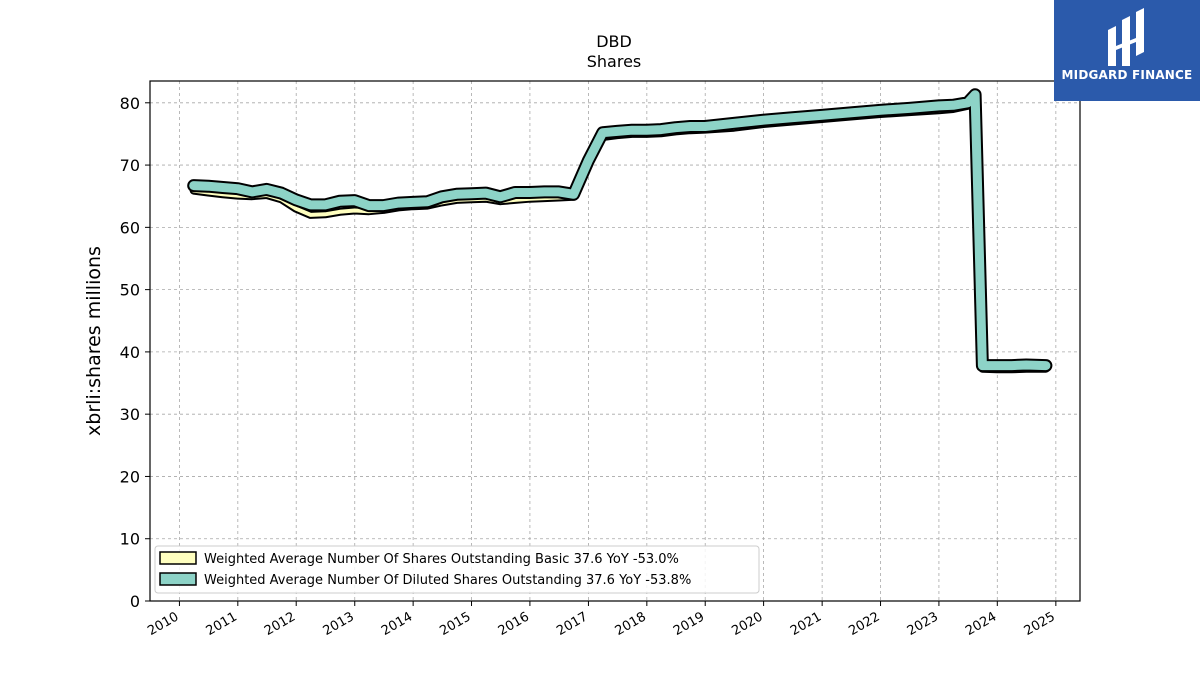  What do you see at coordinates (130, 539) in the screenshot?
I see `y-tick-label: 10` at bounding box center [130, 539].